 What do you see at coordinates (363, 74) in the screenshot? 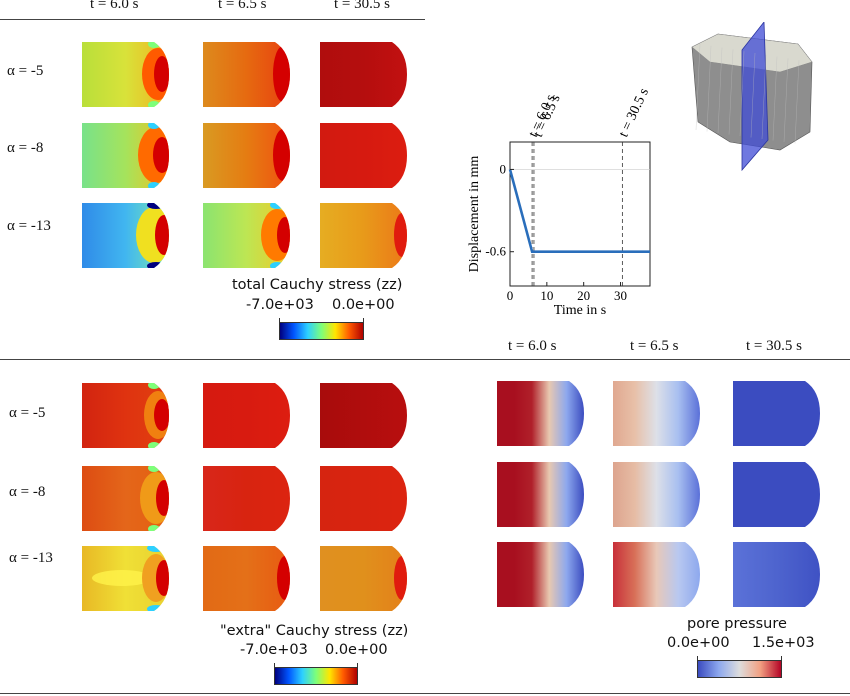
I see `total-stress-tile-r1-c3` at bounding box center [363, 74].